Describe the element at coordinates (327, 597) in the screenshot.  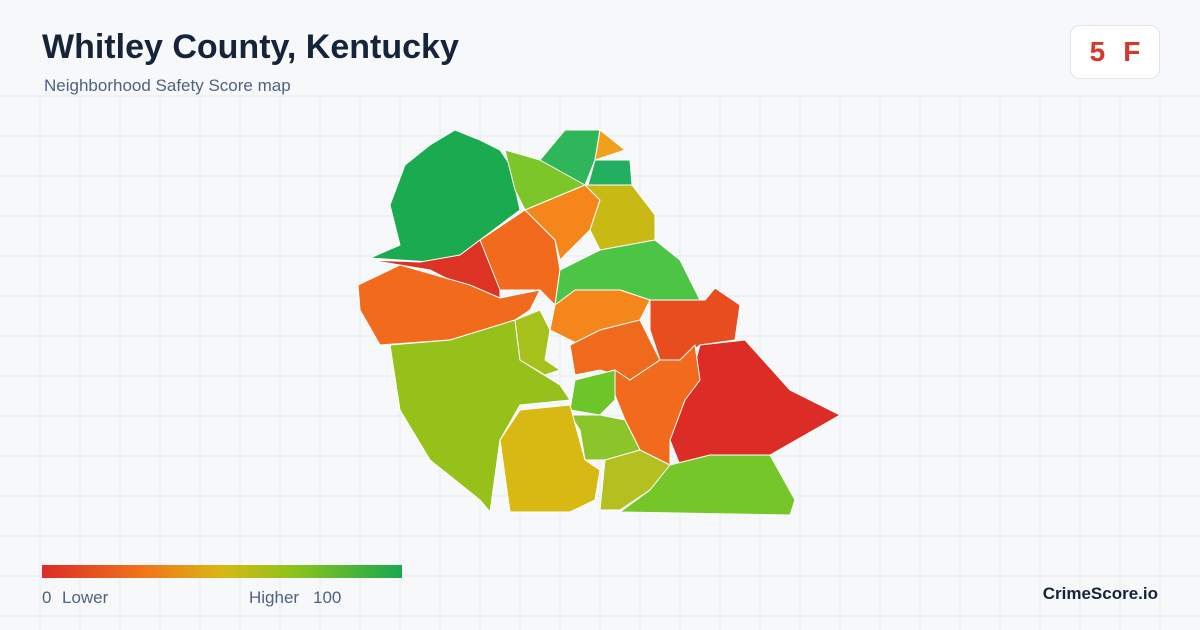
I see `legend-max: 100` at that location.